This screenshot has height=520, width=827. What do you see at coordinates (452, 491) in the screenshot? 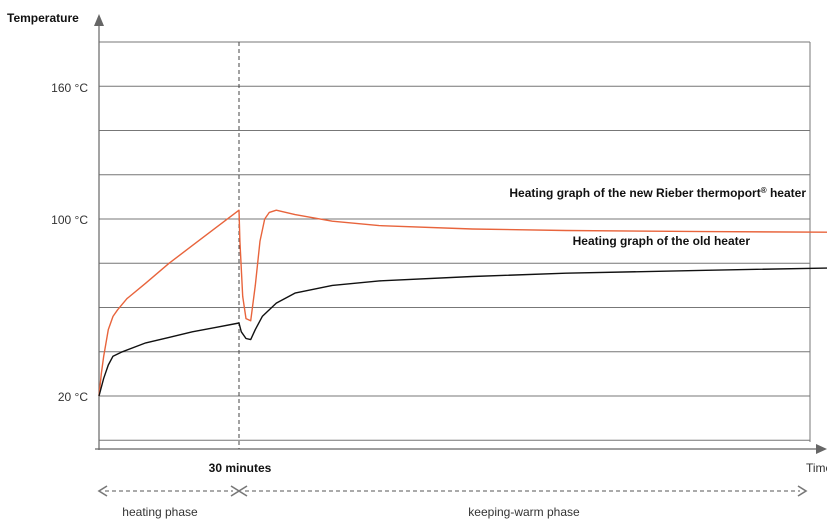
I see `phase-arrows` at bounding box center [452, 491].